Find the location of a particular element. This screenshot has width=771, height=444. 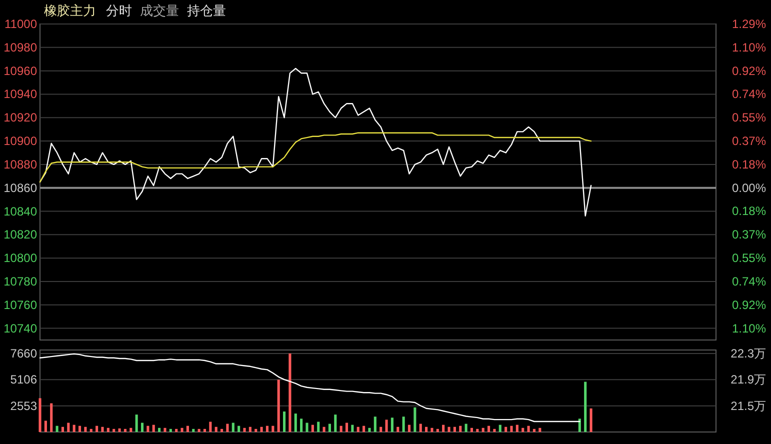

y-tick-label: 7660 is located at coordinates (24, 353).